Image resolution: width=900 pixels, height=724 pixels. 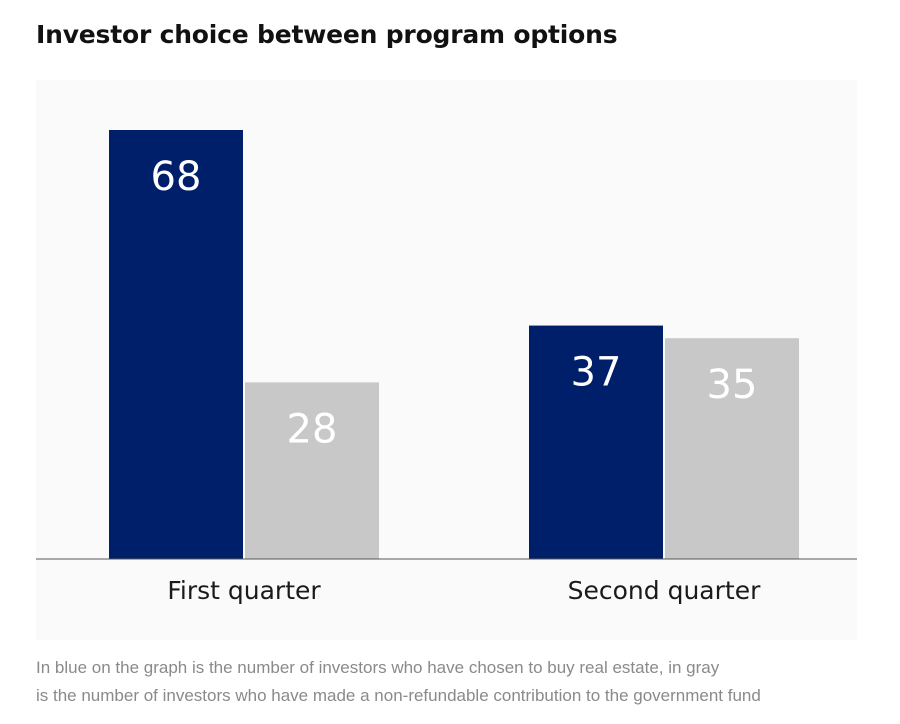 I want to click on category-label-q1: First quarter, so click(x=244, y=590).